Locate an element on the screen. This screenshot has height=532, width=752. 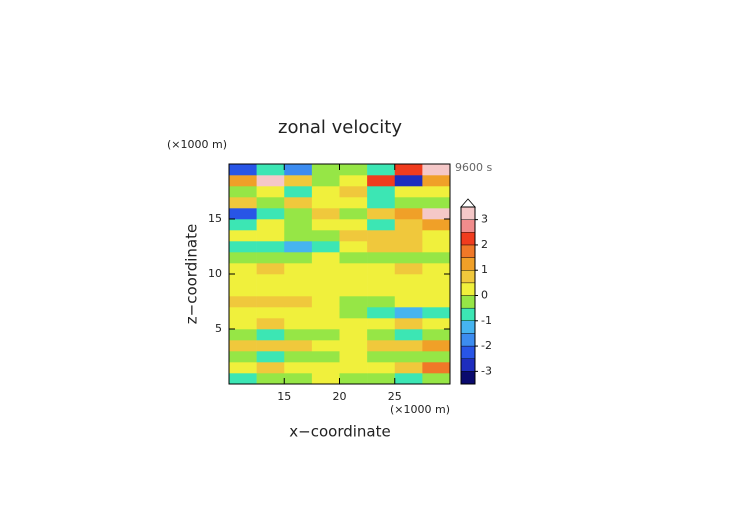
x-unit: (×1000 m) is located at coordinates (420, 409).